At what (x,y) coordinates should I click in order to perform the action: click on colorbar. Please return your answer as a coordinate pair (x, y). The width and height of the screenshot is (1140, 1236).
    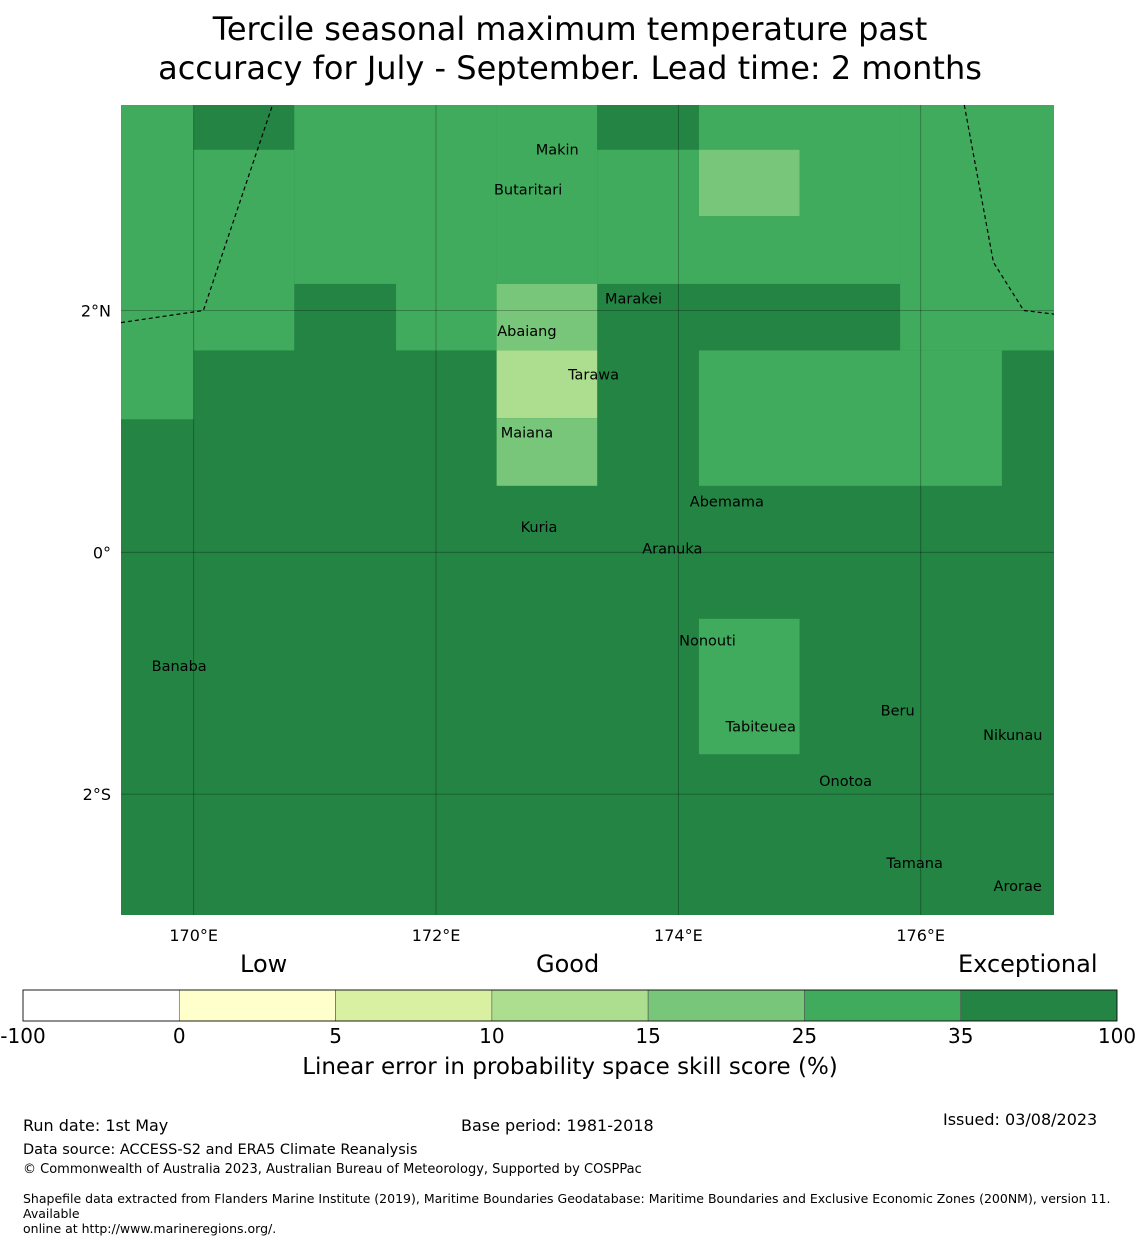
    Looking at the image, I should click on (570, 1005).